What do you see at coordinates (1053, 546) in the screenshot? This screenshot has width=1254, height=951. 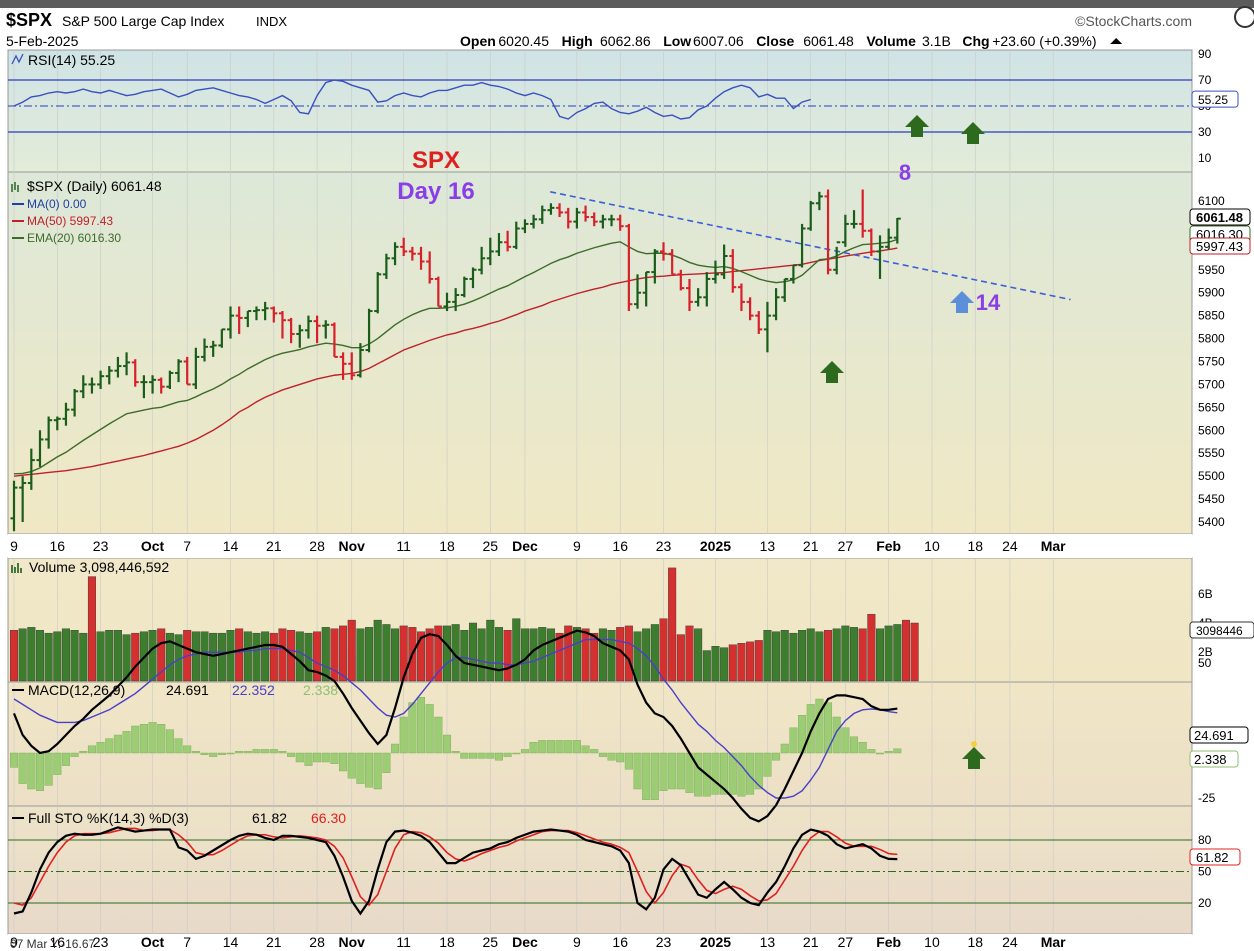 I see `date-tick-label: Mar` at bounding box center [1053, 546].